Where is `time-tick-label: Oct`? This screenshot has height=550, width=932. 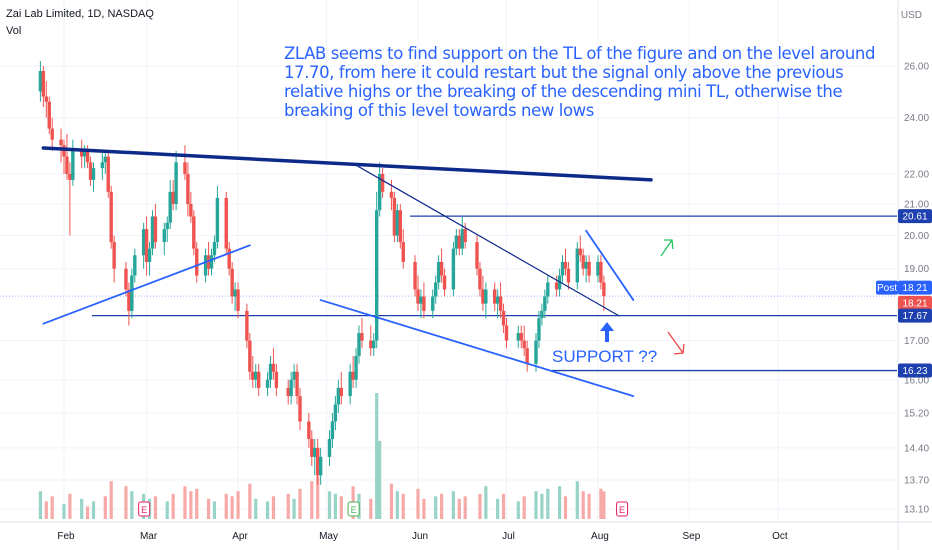
time-tick-label: Oct is located at coordinates (780, 536).